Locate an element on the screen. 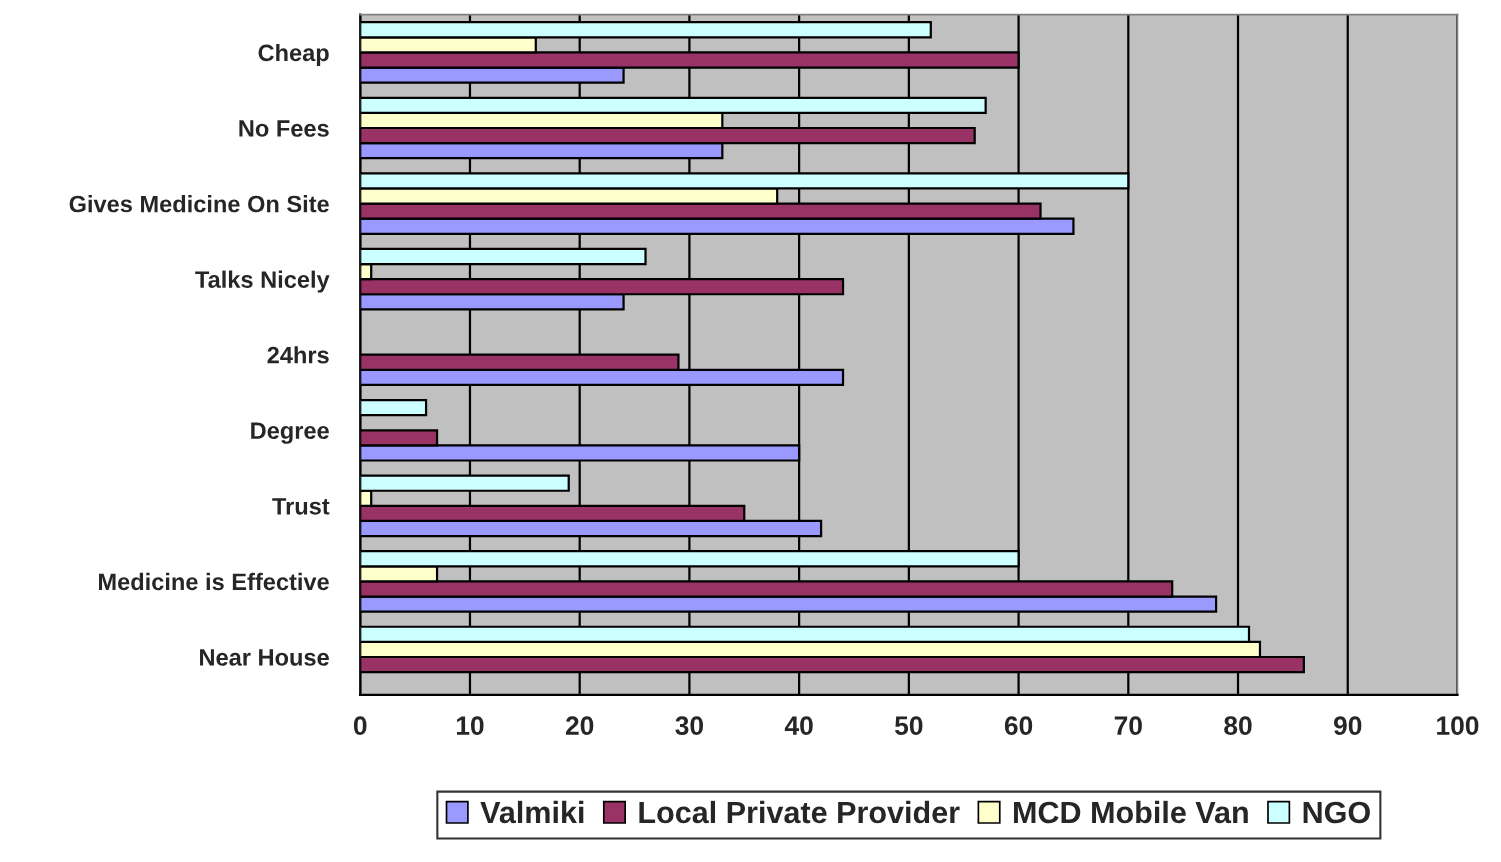 This screenshot has width=1501, height=862. x-tick-label: 30 is located at coordinates (689, 726).